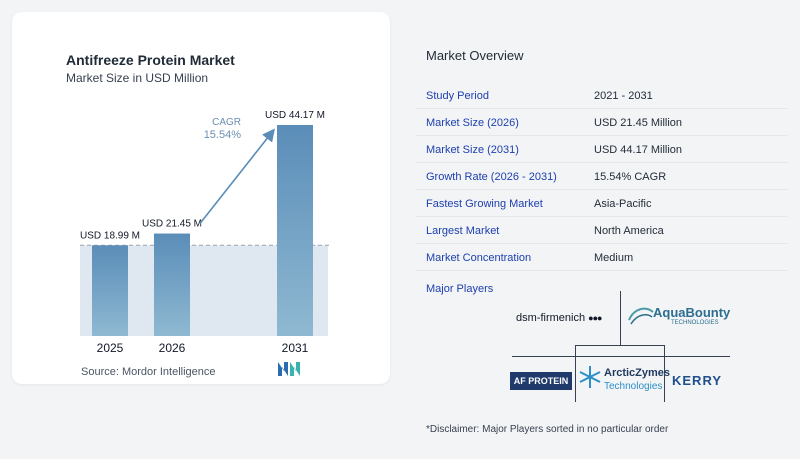 The height and width of the screenshot is (459, 800). What do you see at coordinates (110, 235) in the screenshot?
I see `data-label: USD 18.99 M` at bounding box center [110, 235].